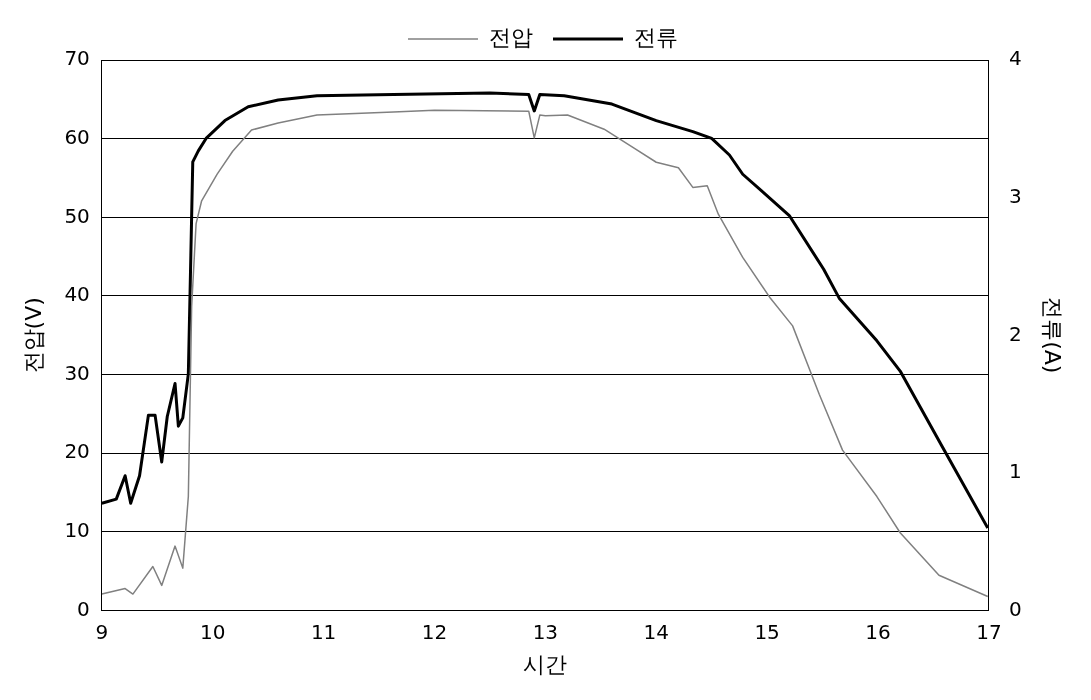  Describe the element at coordinates (1015, 195) in the screenshot. I see `y2-tick-label: 3` at that location.